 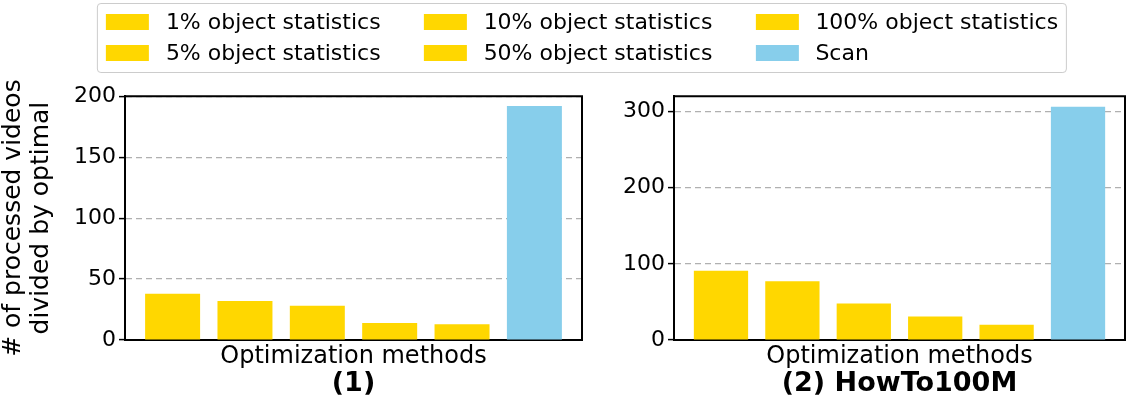 What do you see at coordinates (899, 355) in the screenshot?
I see `x-axis-title: Optimization methods` at bounding box center [899, 355].